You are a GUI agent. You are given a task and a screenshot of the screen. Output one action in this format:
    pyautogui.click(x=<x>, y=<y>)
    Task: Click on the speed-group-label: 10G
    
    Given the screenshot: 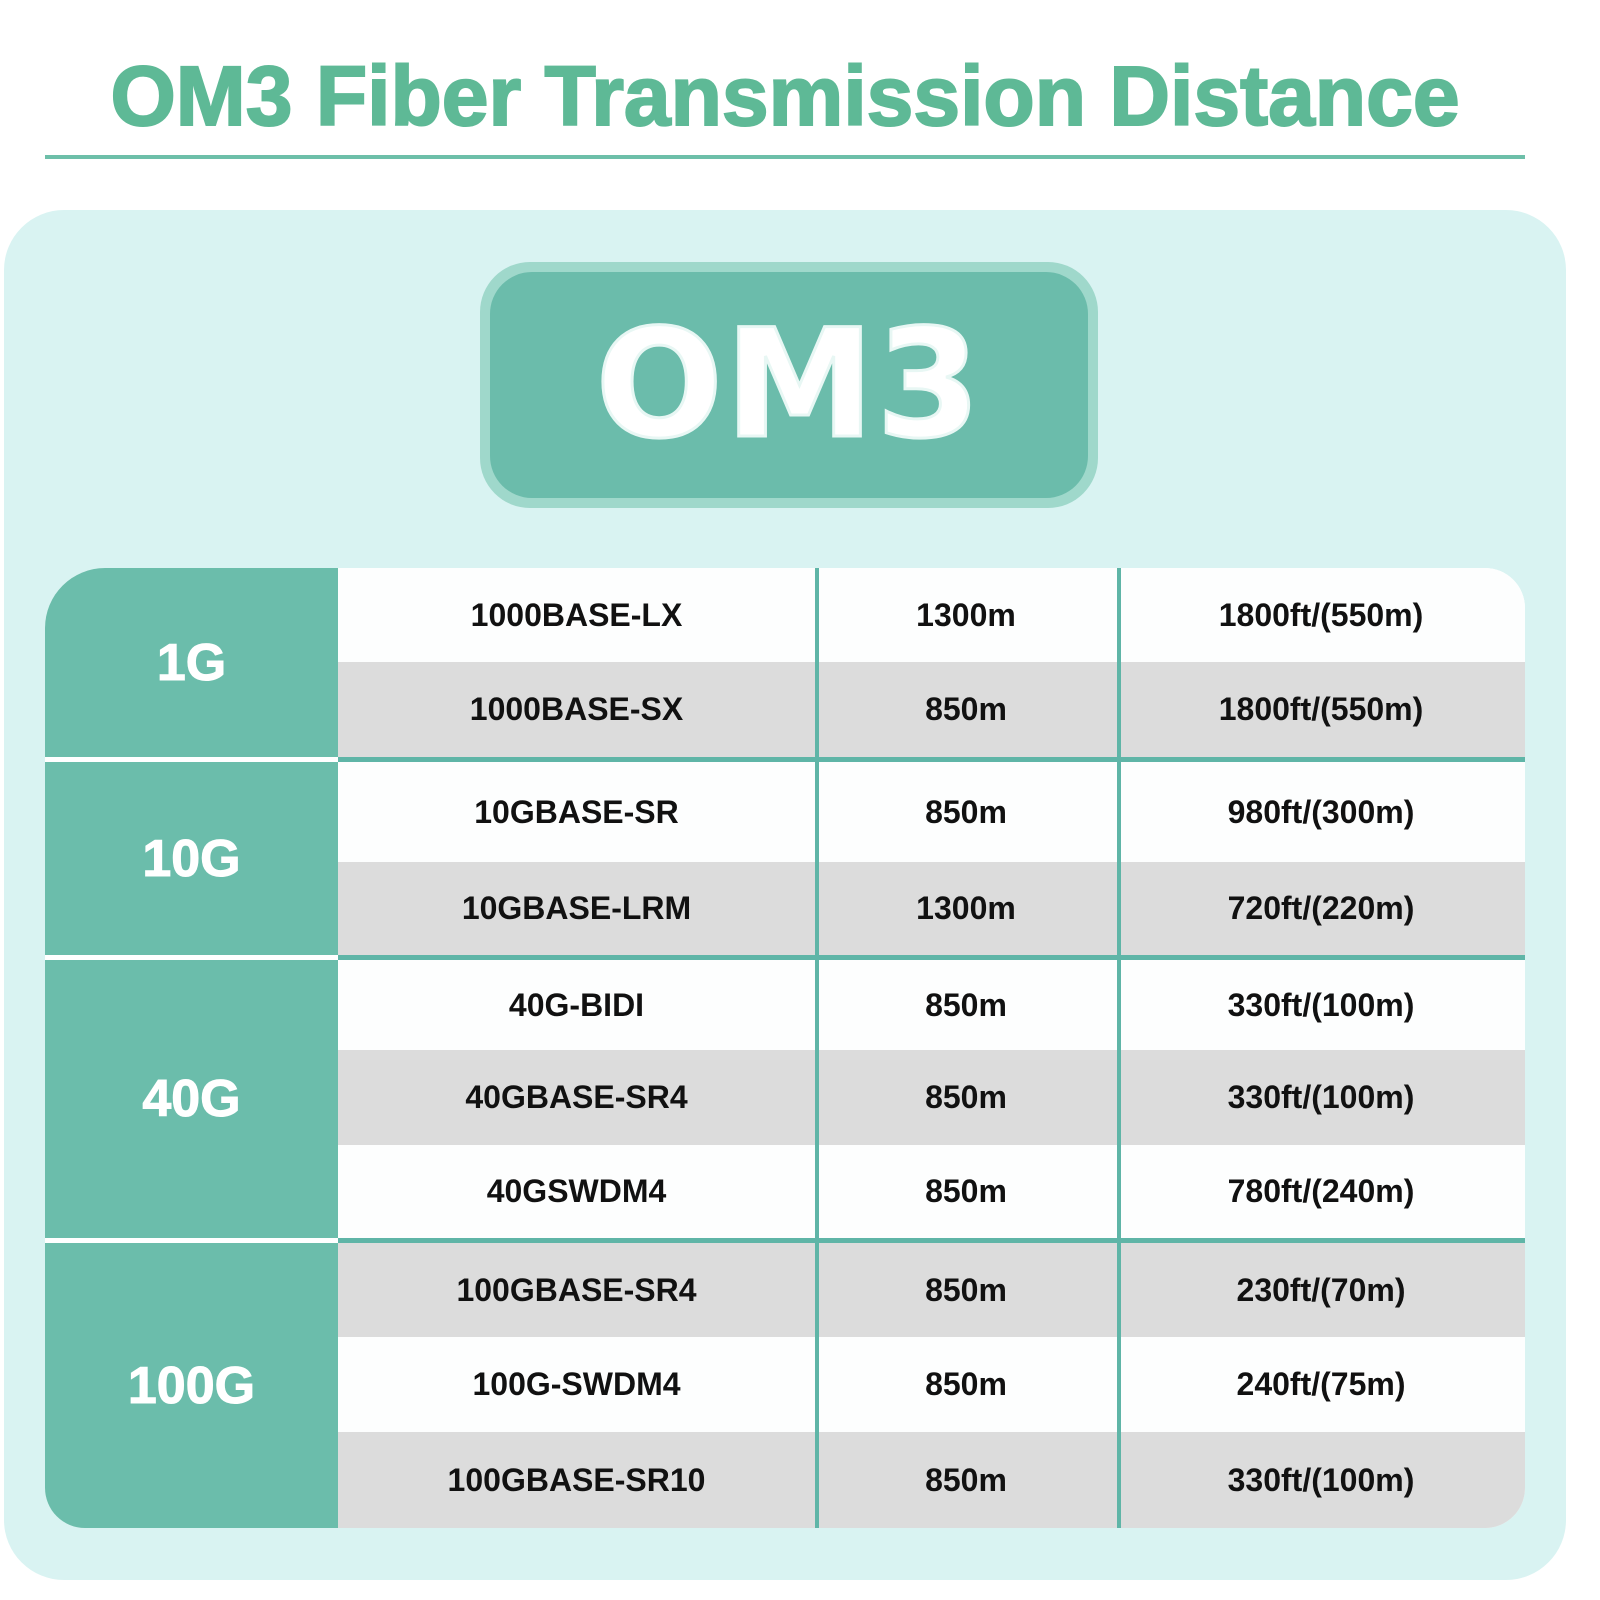 What is the action you would take?
    pyautogui.click(x=191, y=858)
    